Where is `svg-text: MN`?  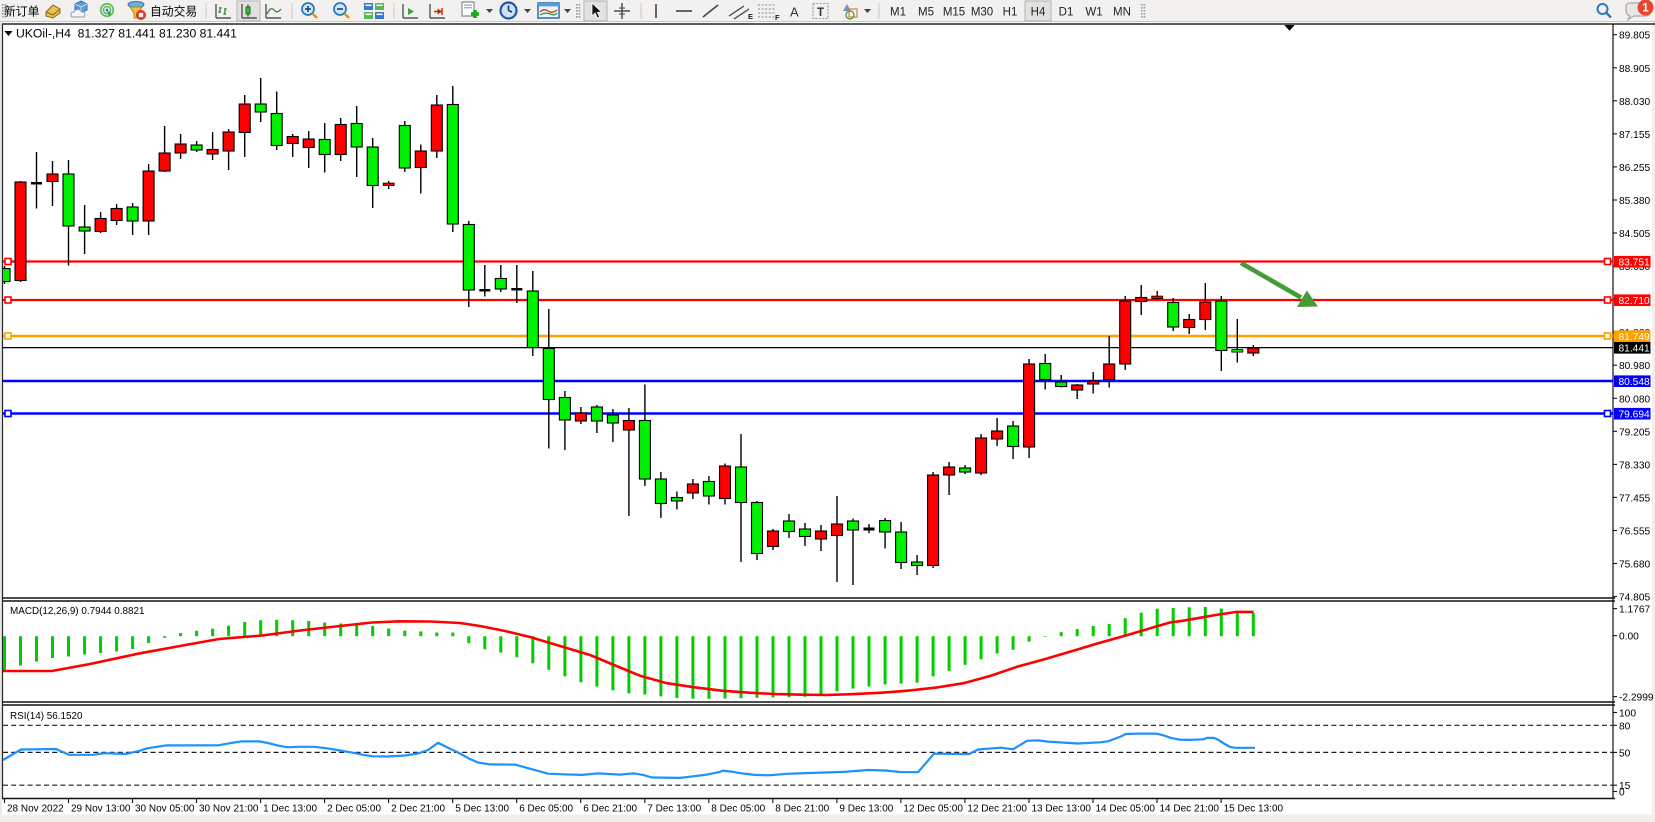 svg-text: MN is located at coordinates (1122, 12).